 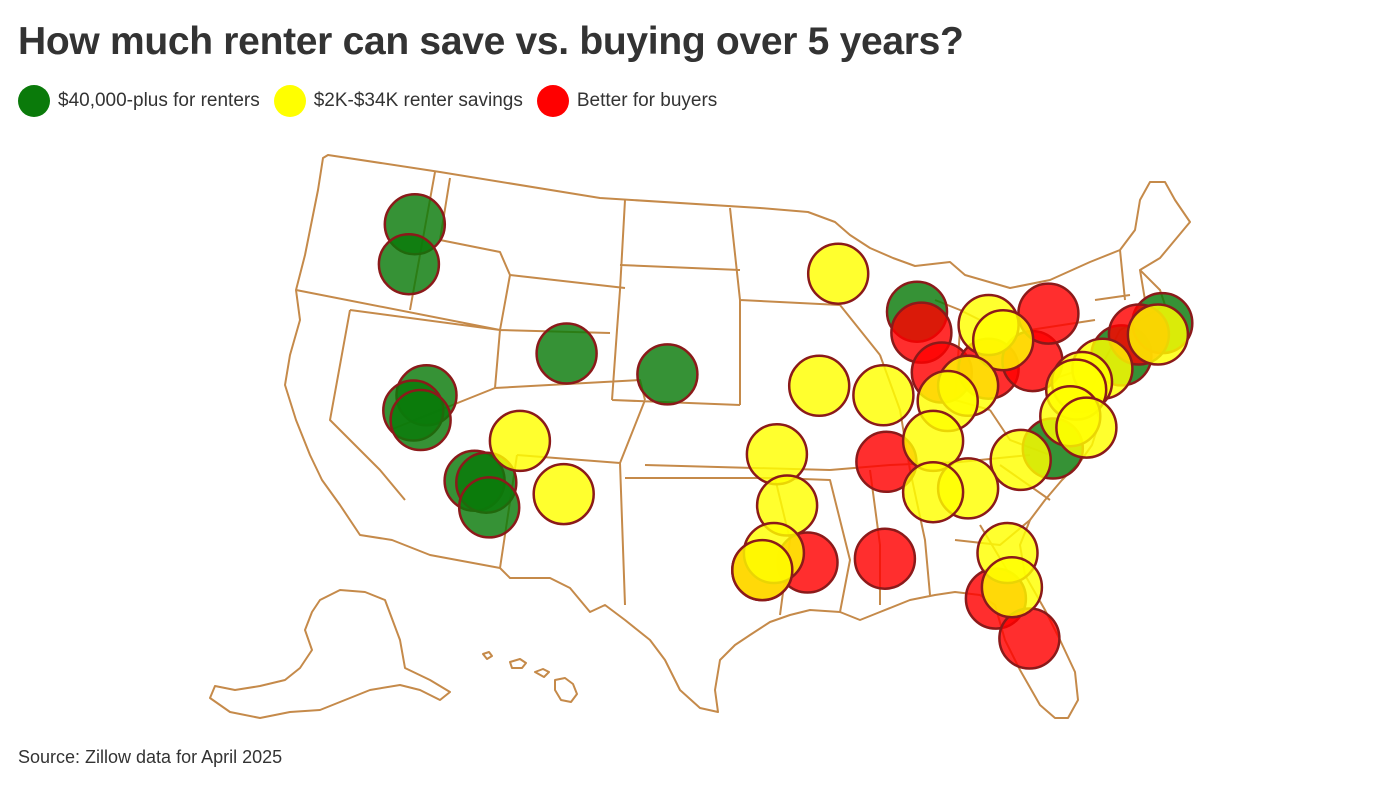 I want to click on legend-swatch-red, so click(x=552, y=101).